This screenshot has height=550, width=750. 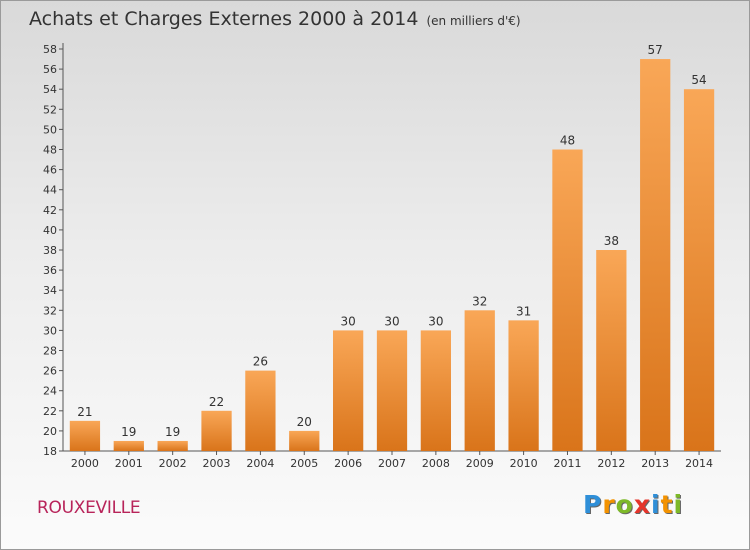 What do you see at coordinates (50, 129) in the screenshot?
I see `y-tick-label: 50` at bounding box center [50, 129].